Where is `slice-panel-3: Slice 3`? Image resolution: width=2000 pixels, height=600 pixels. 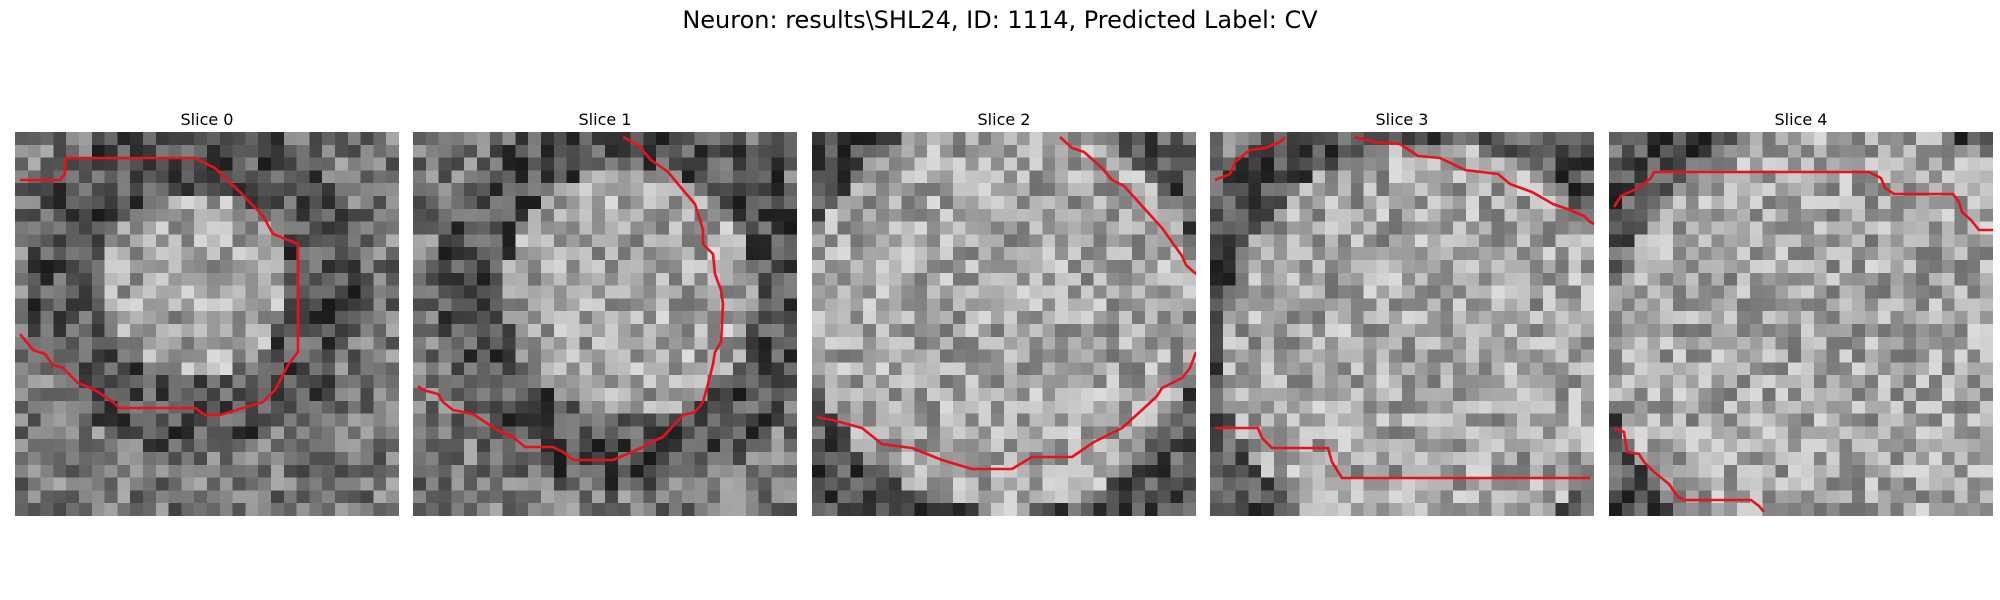
slice-panel-3: Slice 3 is located at coordinates (1402, 312).